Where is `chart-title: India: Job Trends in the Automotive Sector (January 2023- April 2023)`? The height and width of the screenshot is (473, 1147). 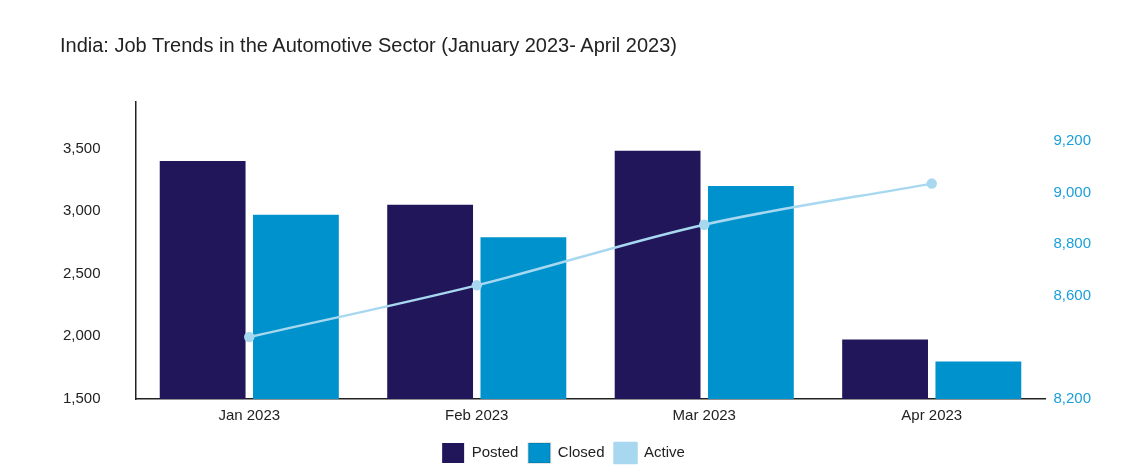 chart-title: India: Job Trends in the Automotive Sector (January 2023- April 2023) is located at coordinates (369, 45).